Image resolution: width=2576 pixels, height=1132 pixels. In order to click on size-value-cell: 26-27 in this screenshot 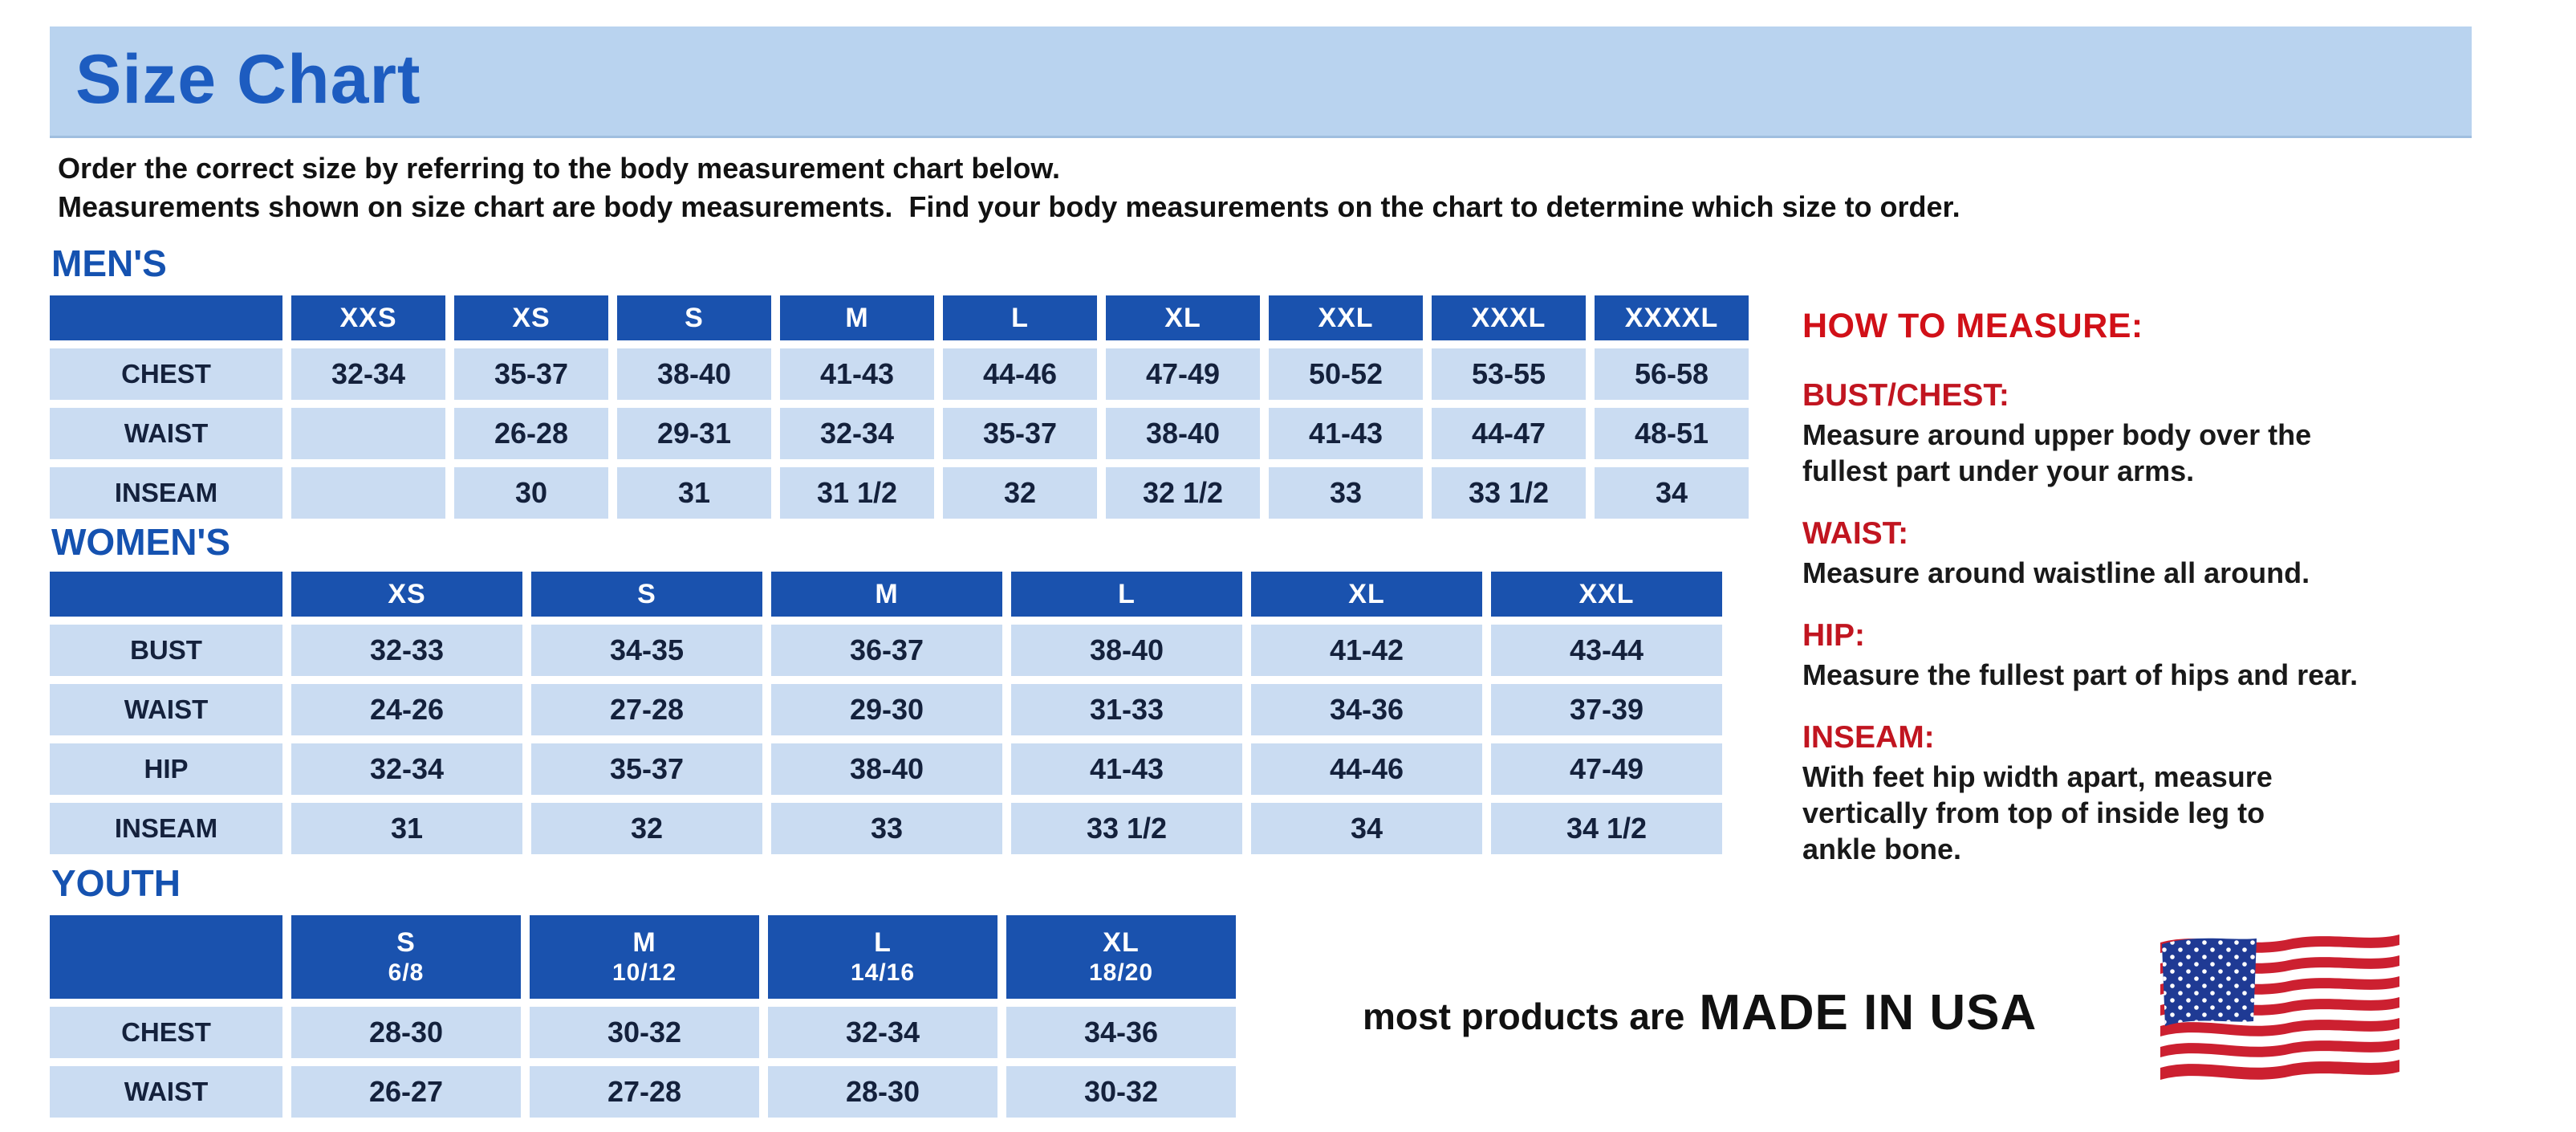, I will do `click(406, 1092)`.